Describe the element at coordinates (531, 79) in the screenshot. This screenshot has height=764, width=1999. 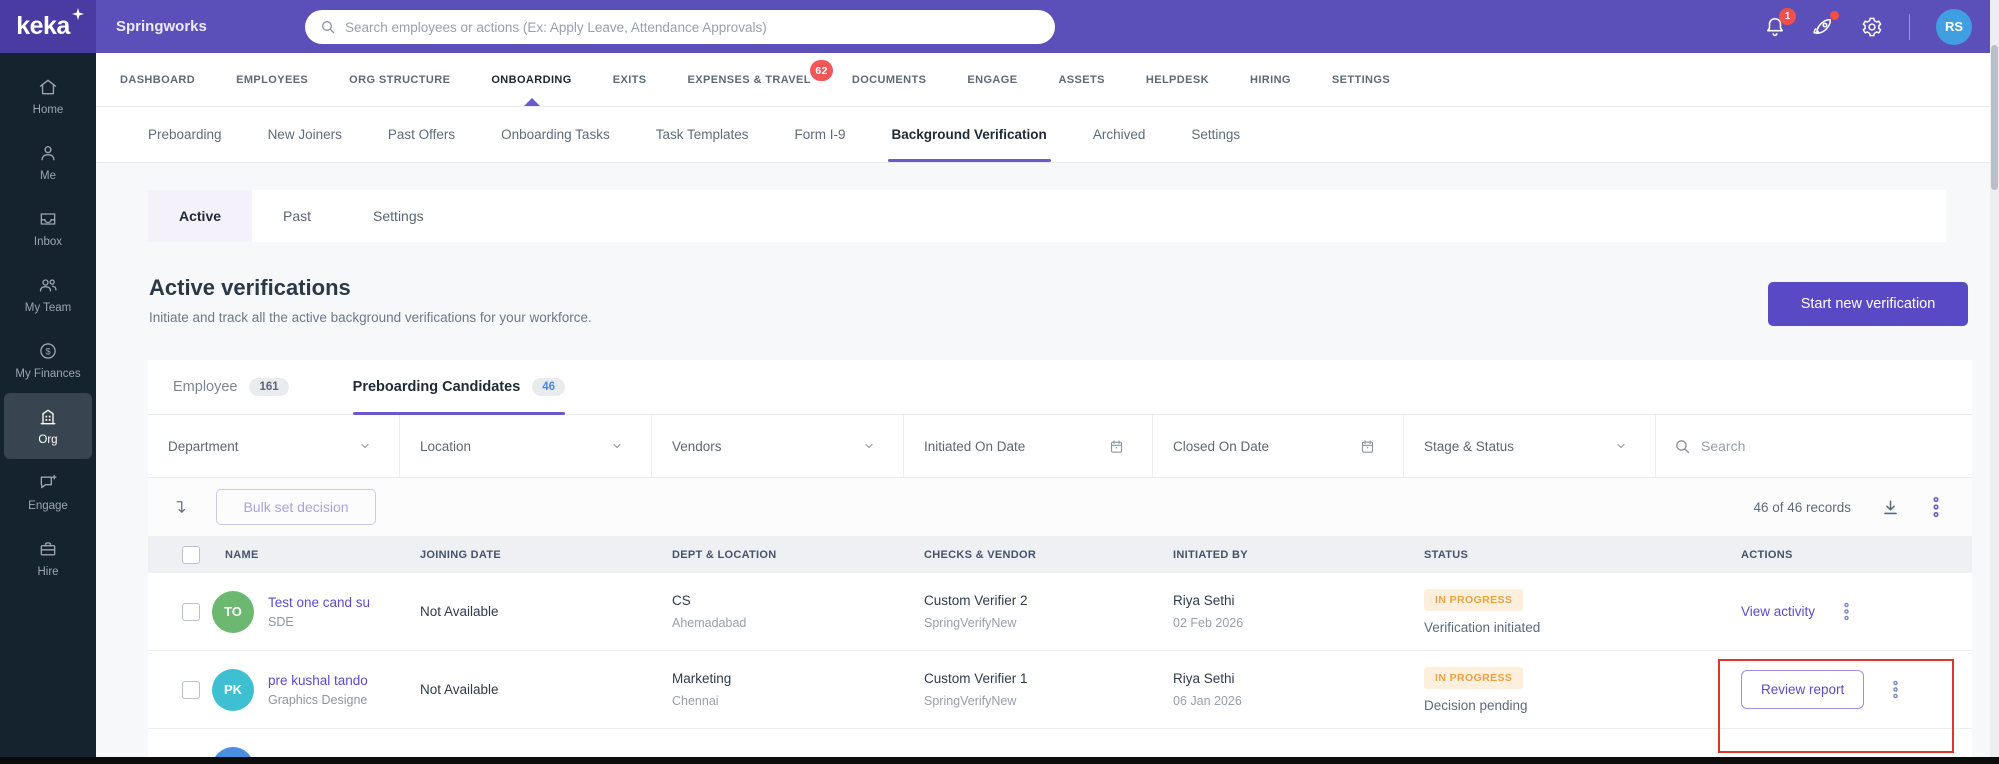
I see `nav-onboarding: ONBOARDING` at that location.